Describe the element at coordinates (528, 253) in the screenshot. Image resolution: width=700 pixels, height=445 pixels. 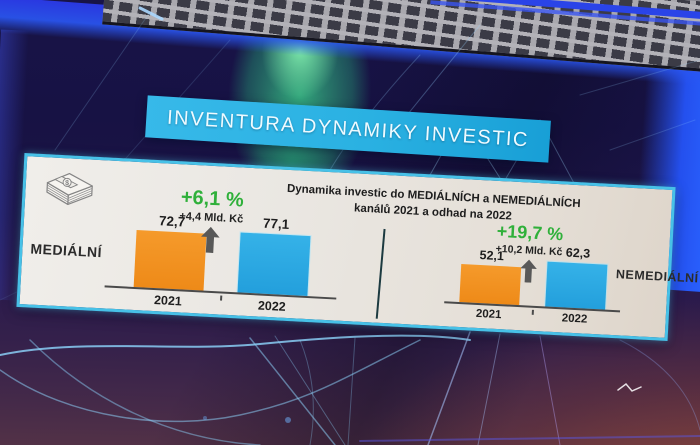
I see `growth-annotation-nemedialni: +19,7 % +10,2 Mld. Kč` at that location.